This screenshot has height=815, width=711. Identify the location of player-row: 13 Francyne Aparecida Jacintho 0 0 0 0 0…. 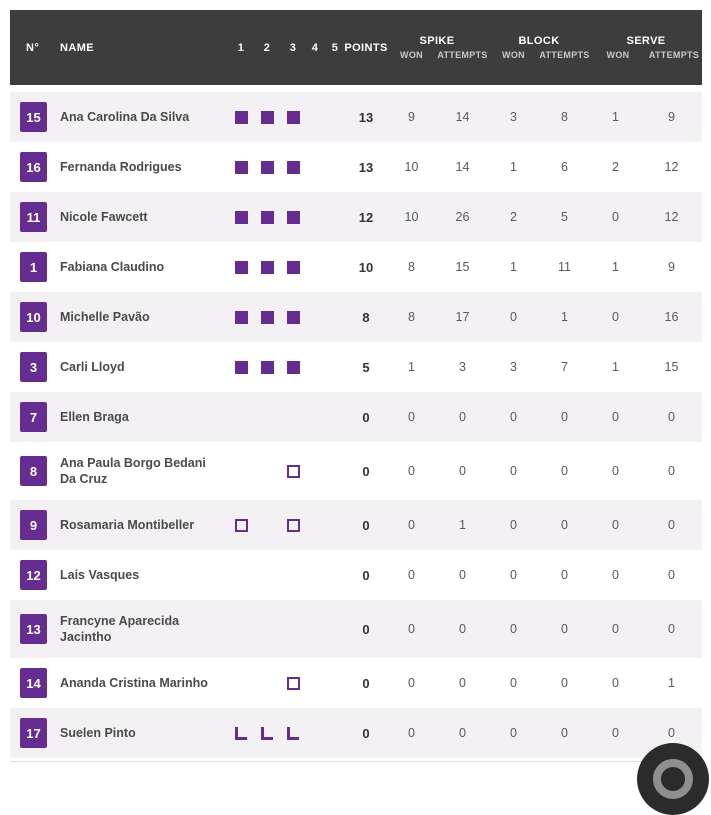
(356, 629).